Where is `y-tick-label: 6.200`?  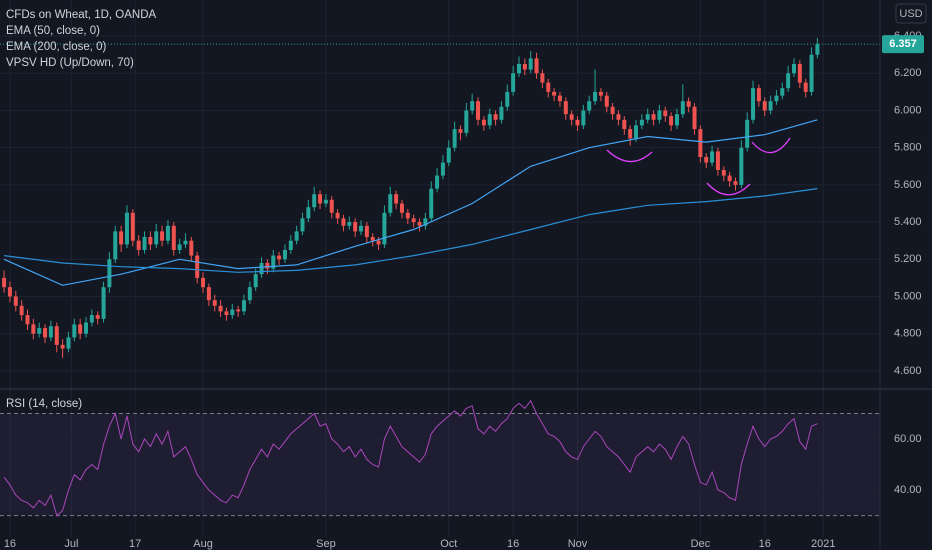 y-tick-label: 6.200 is located at coordinates (908, 73).